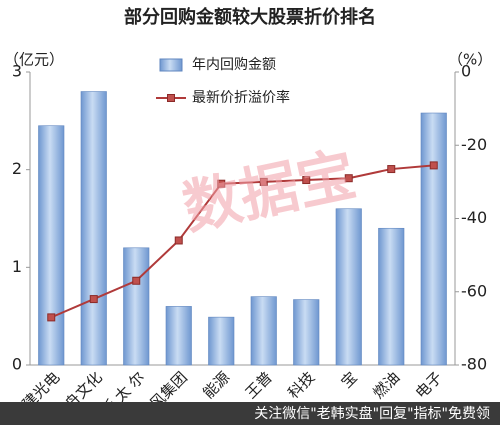 The image size is (500, 425). Describe the element at coordinates (17, 71) in the screenshot. I see `y-tick-label: 3` at that location.